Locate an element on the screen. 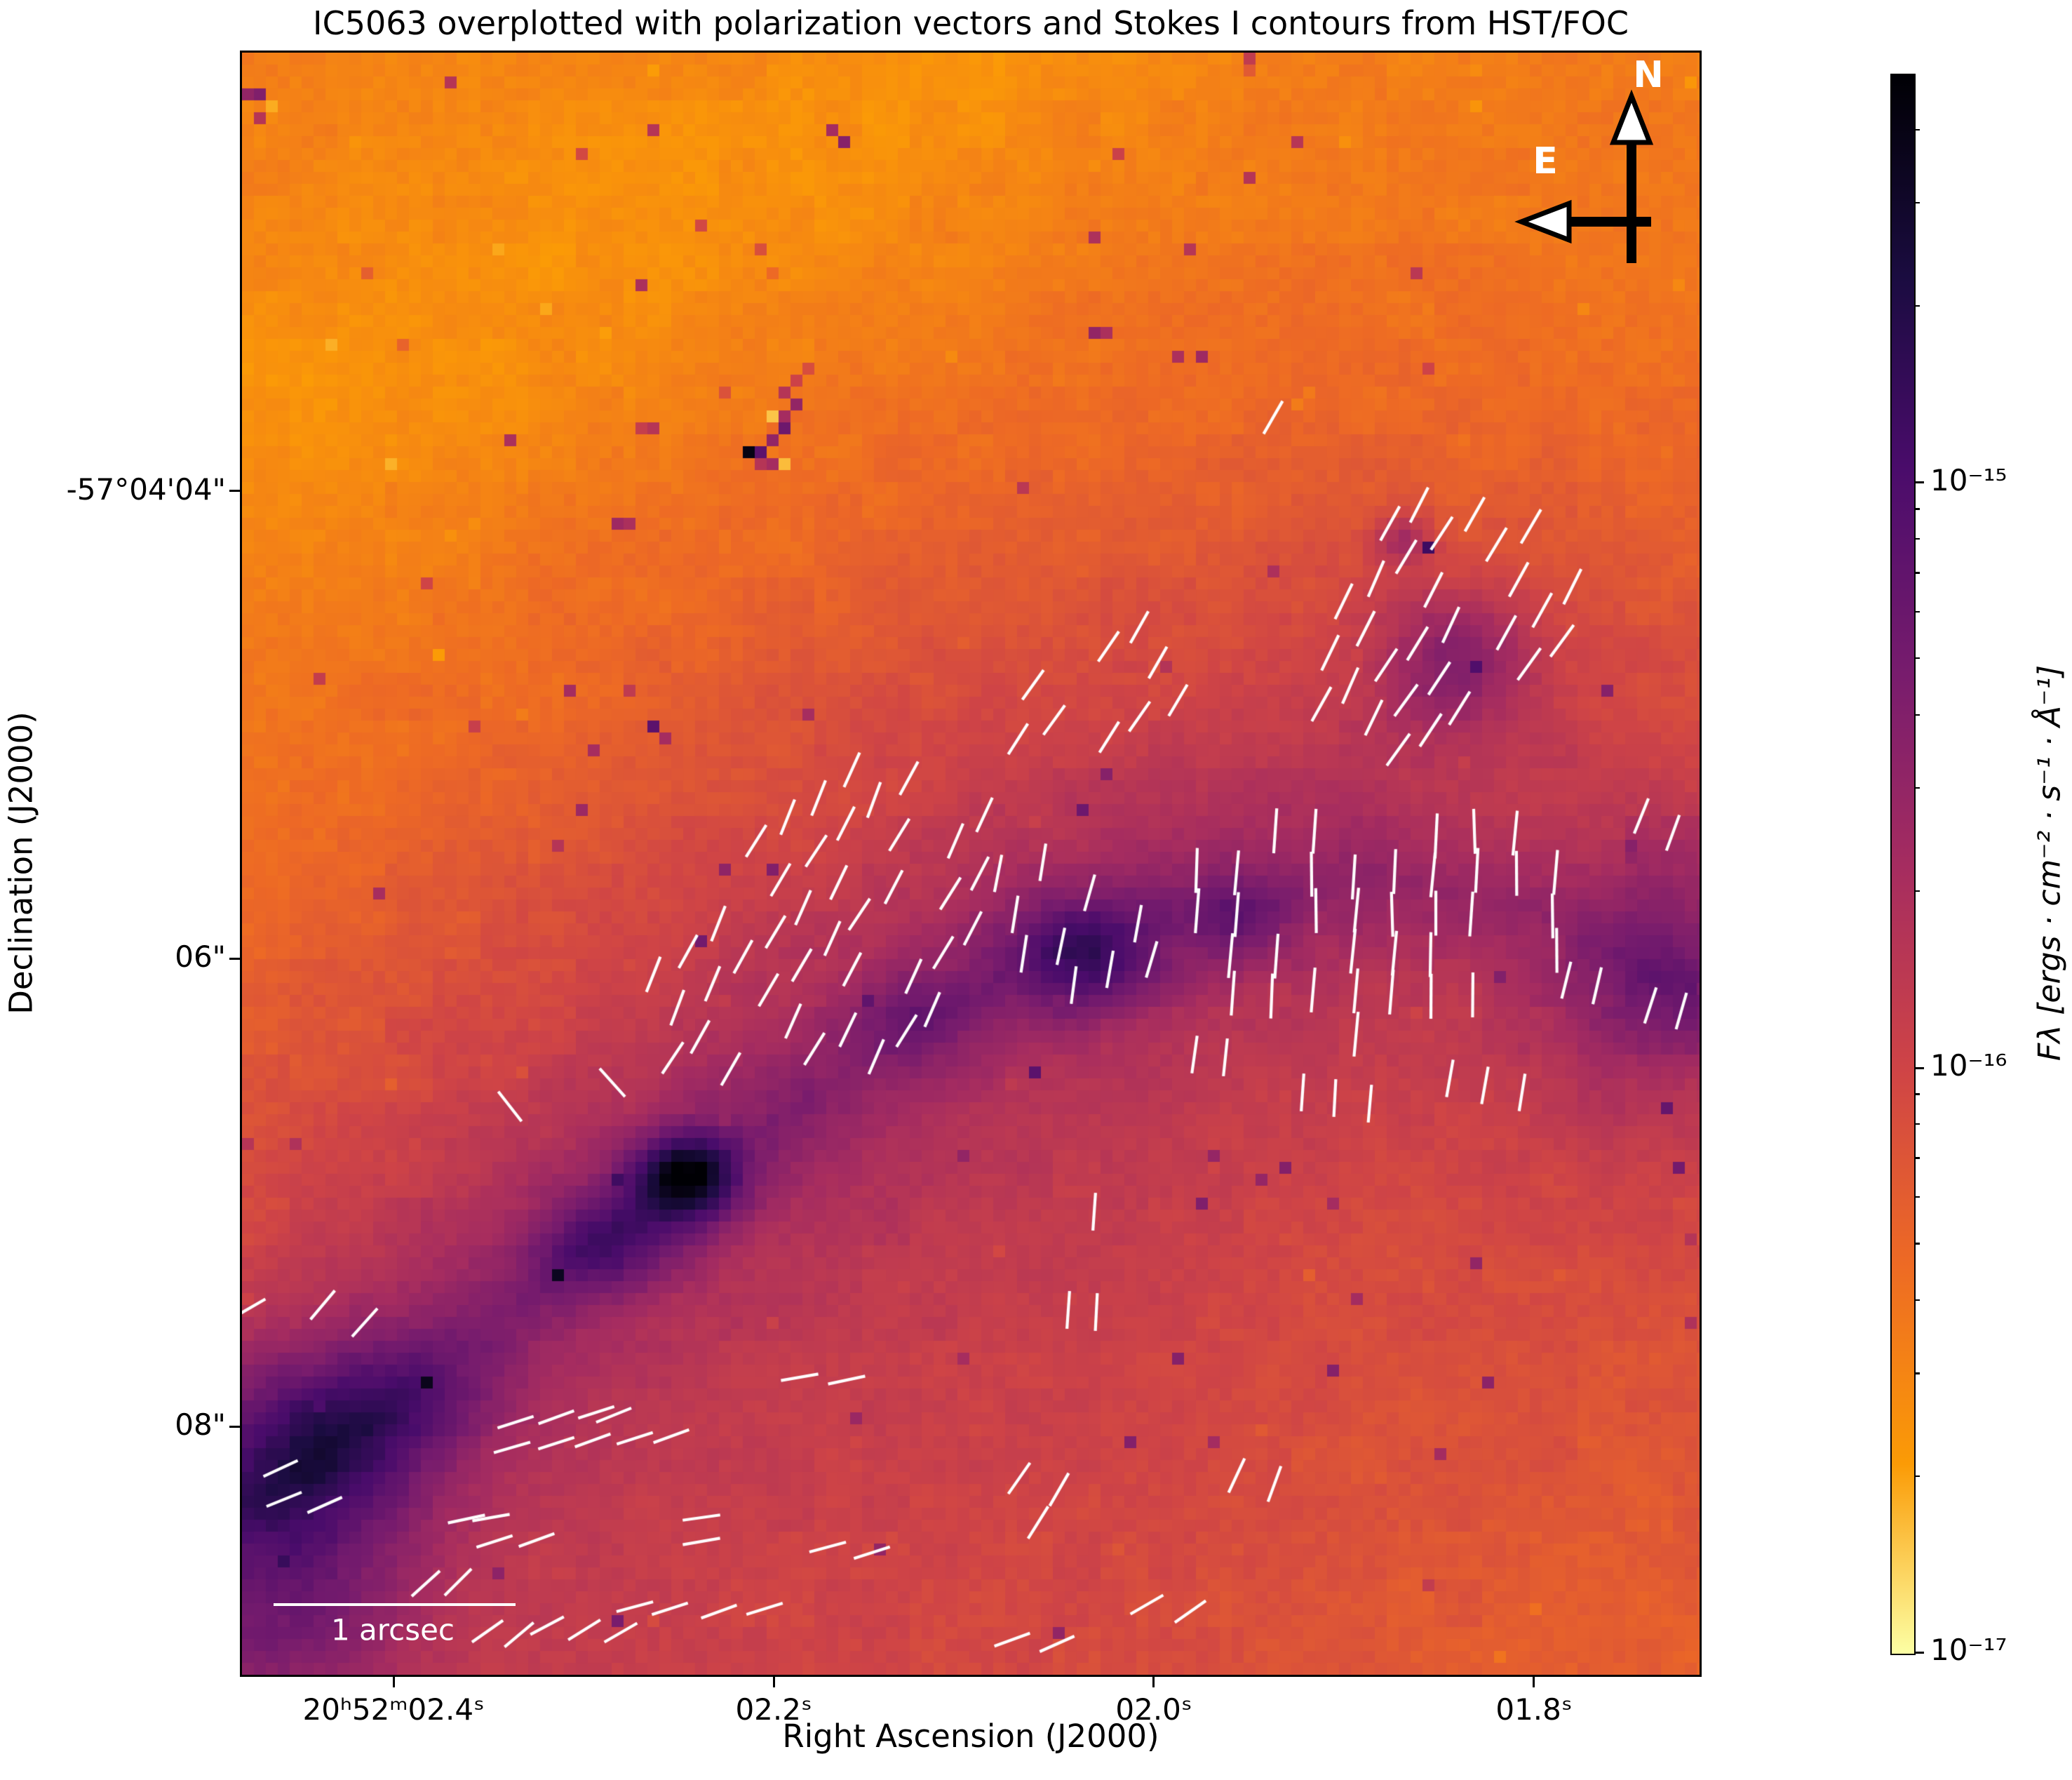  colorbar-label: Fλ [ergs · cm⁻² · s⁻¹ · Å⁻¹] is located at coordinates (2049, 863).